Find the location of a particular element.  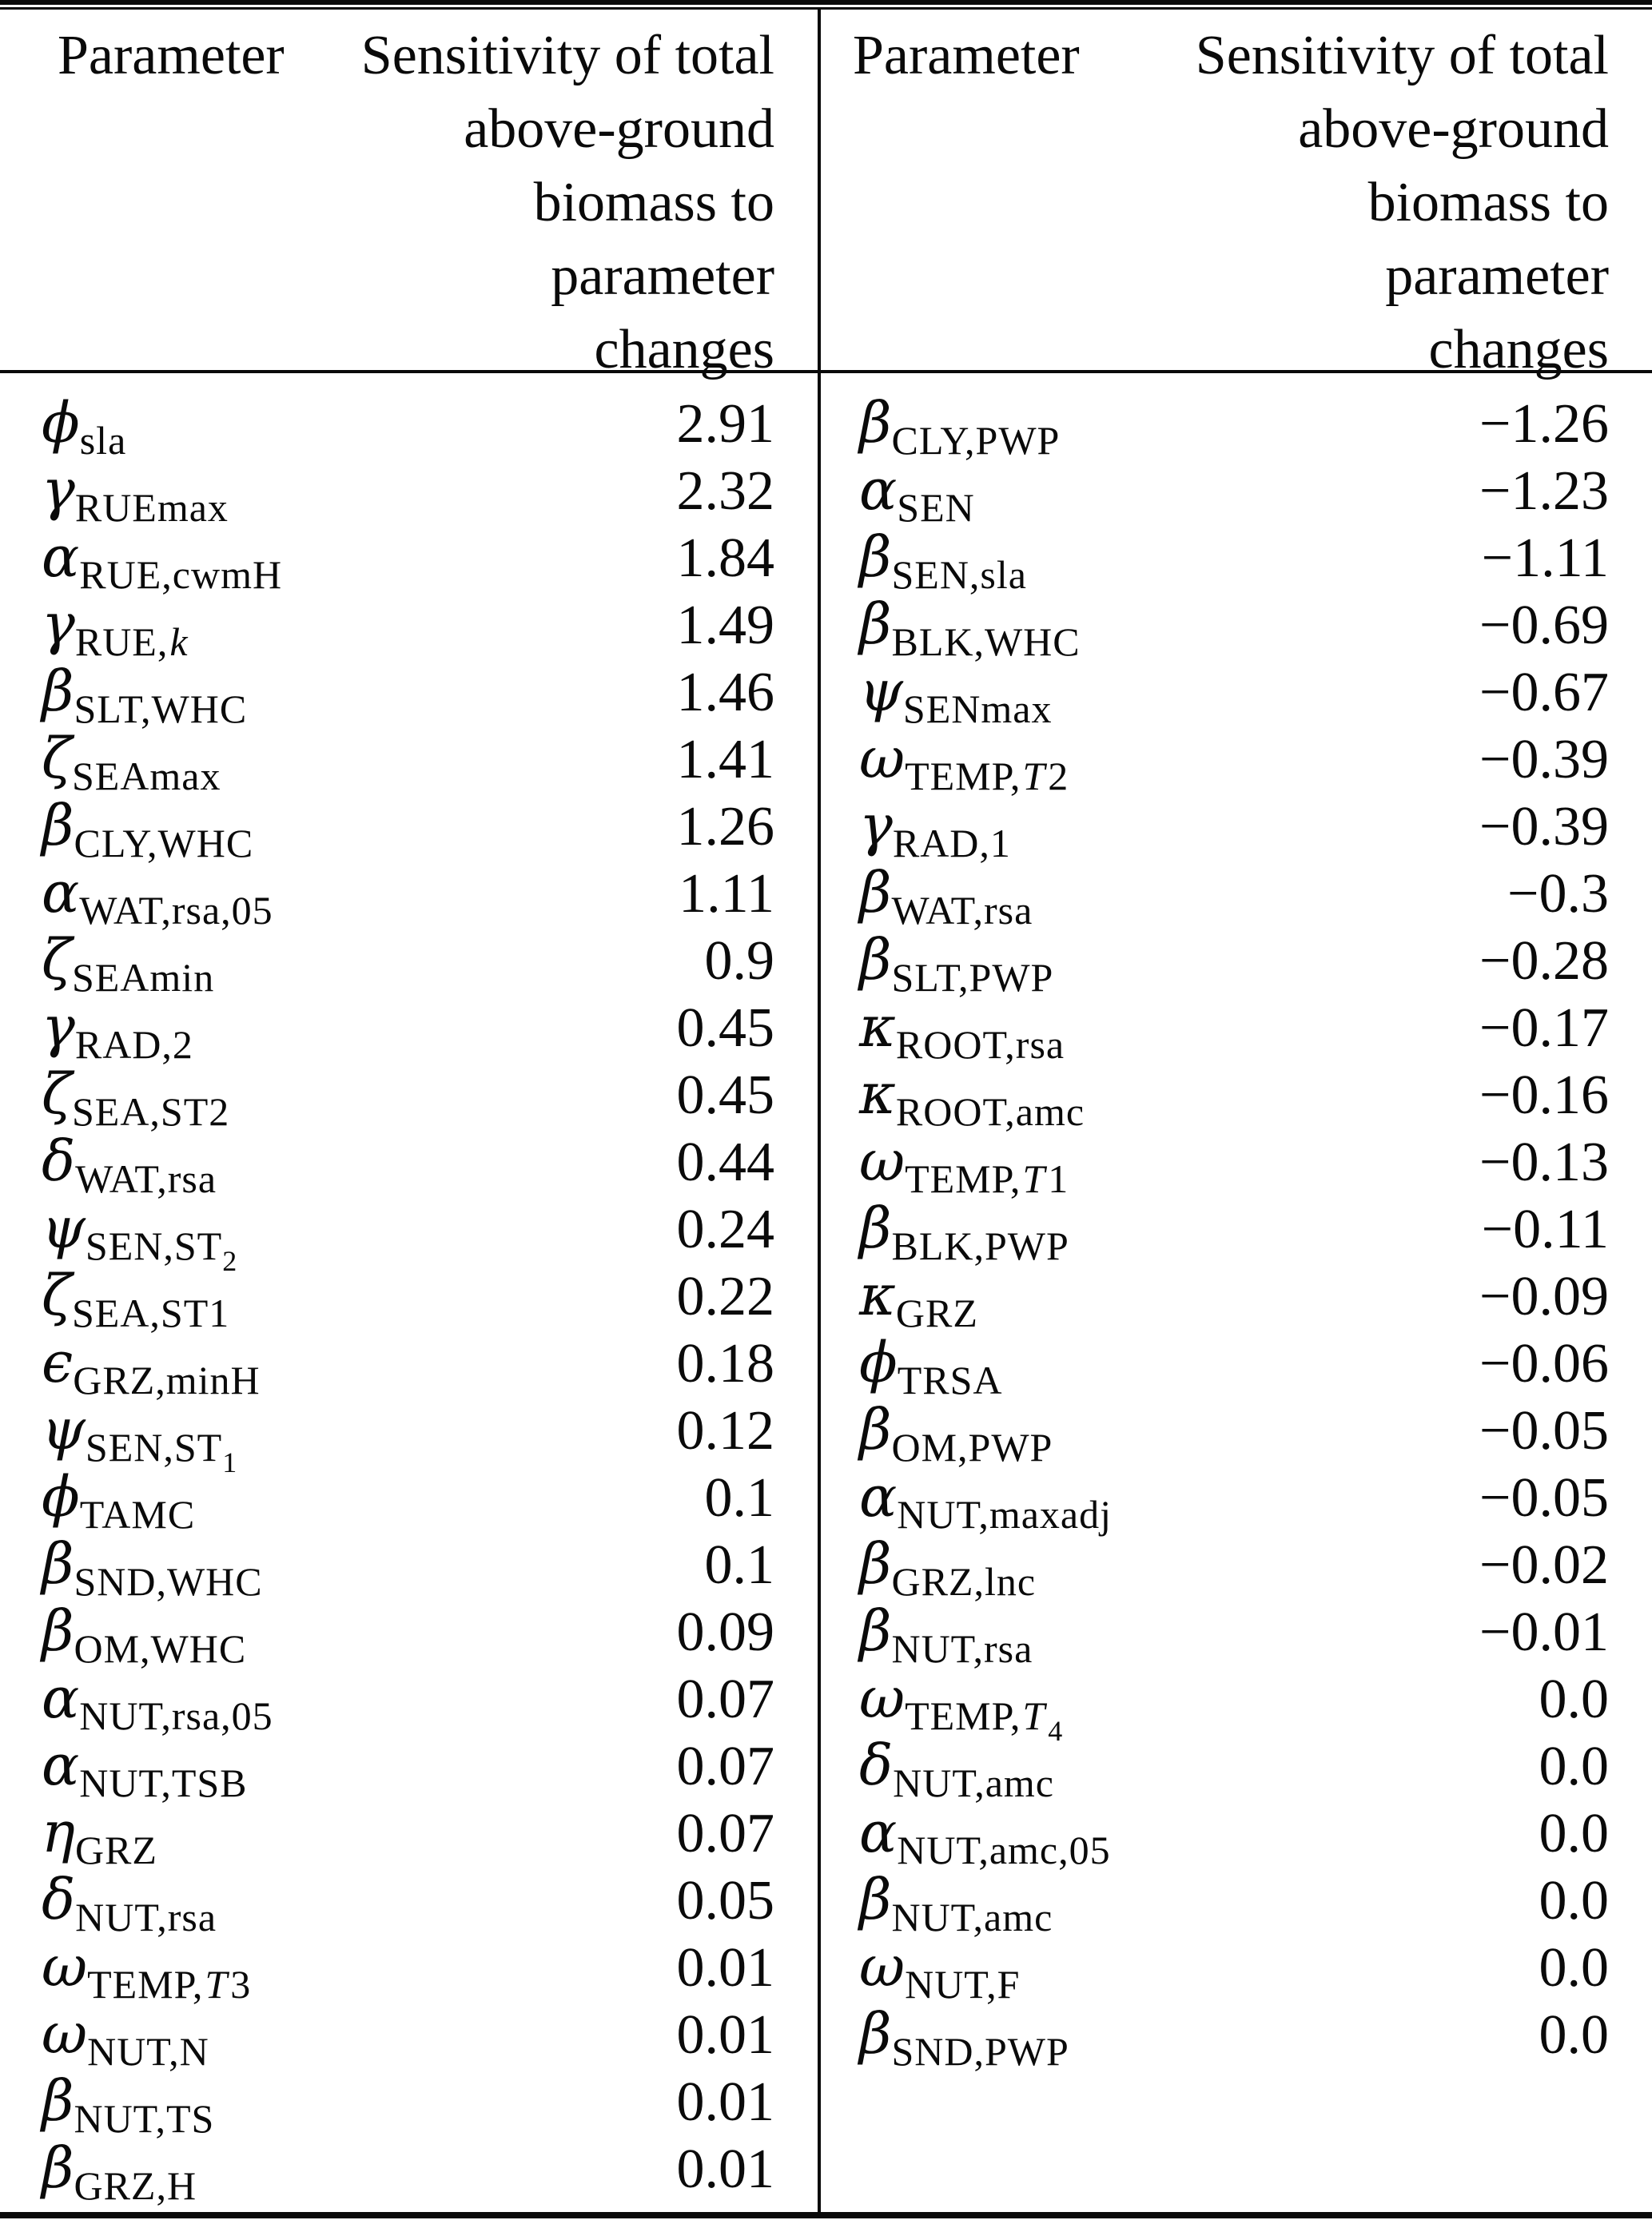

parameter-name: αNUT,maxadj is located at coordinates (985, 1500).